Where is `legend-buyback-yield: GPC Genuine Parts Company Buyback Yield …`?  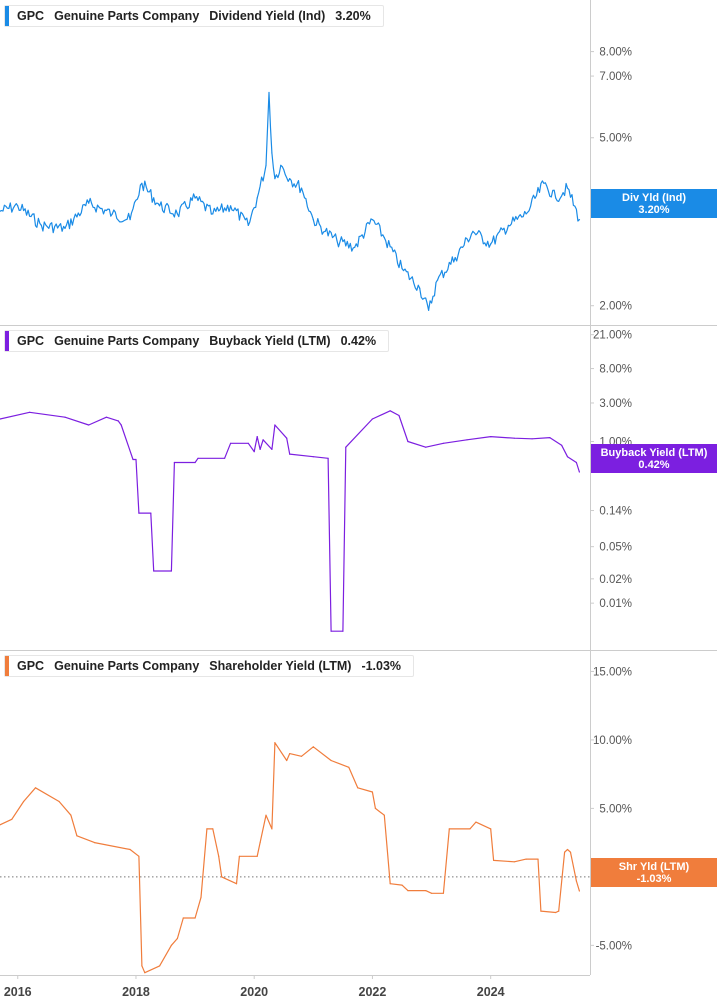
legend-buyback-yield: GPC Genuine Parts Company Buyback Yield … is located at coordinates (197, 341).